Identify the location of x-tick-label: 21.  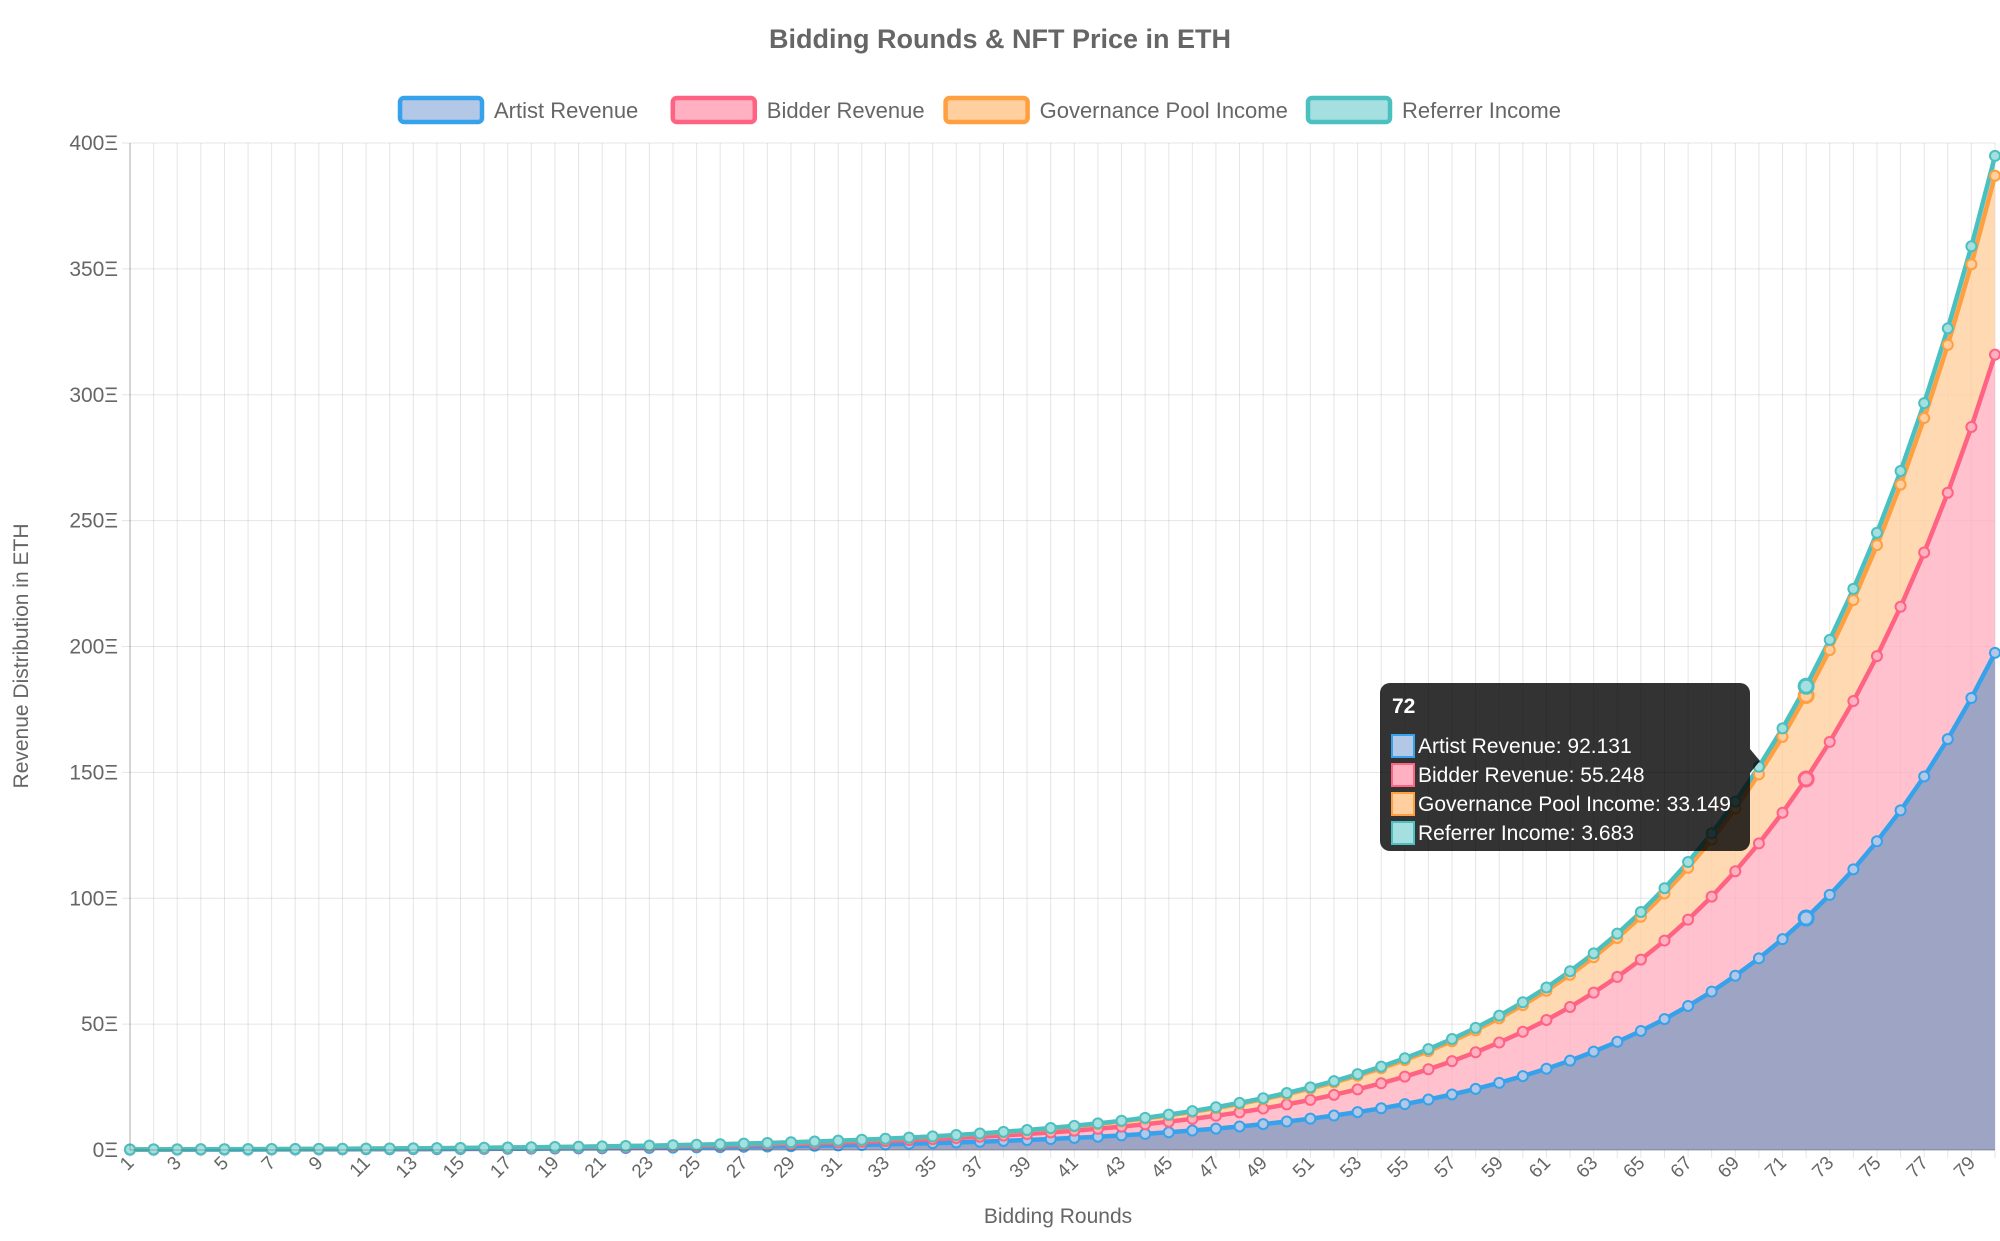
(596, 1168).